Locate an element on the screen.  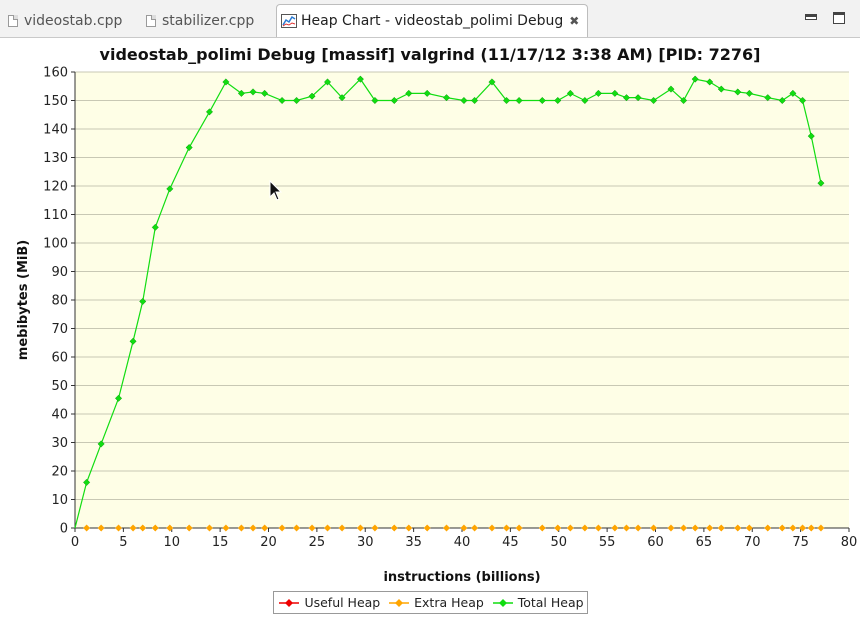
tab-label: stabilizer.cpp is located at coordinates (208, 20).